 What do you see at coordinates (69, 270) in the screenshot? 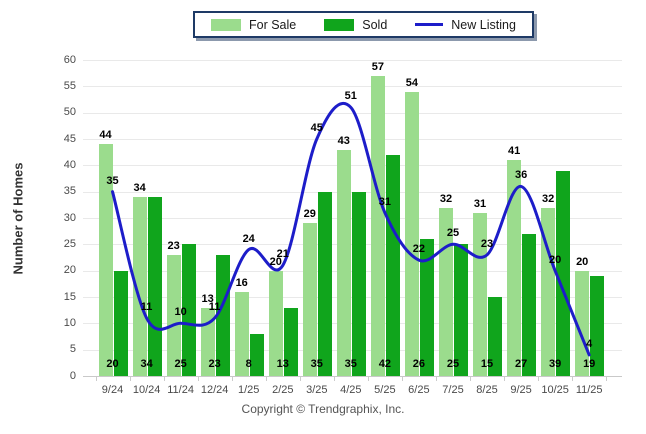
I see `y-tick-label: 20` at bounding box center [69, 270].